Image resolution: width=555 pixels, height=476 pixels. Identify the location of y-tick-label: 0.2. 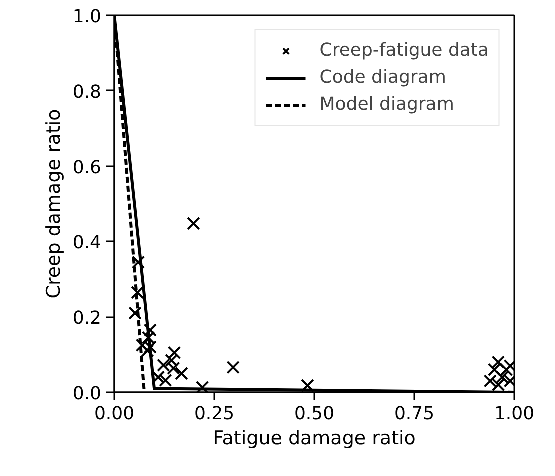
(87, 319).